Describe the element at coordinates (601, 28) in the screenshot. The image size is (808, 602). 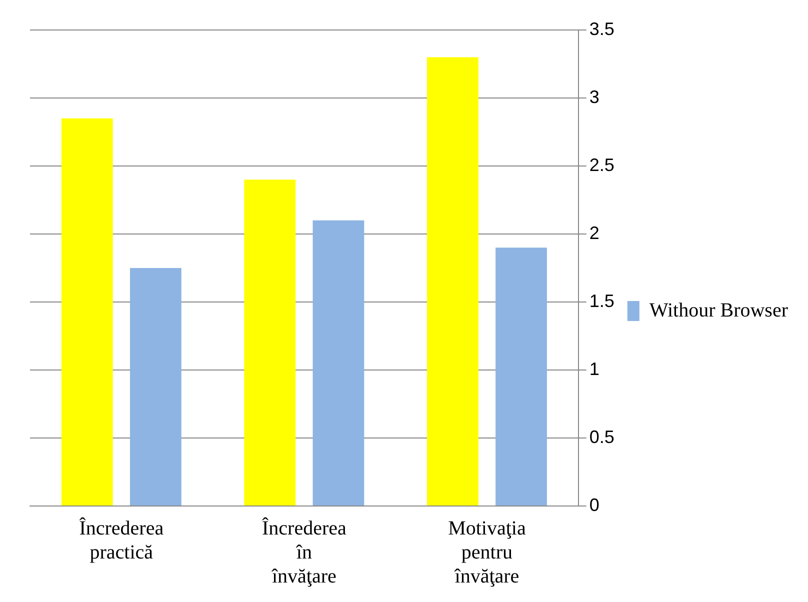
I see `y-tick-label: 3.5` at that location.